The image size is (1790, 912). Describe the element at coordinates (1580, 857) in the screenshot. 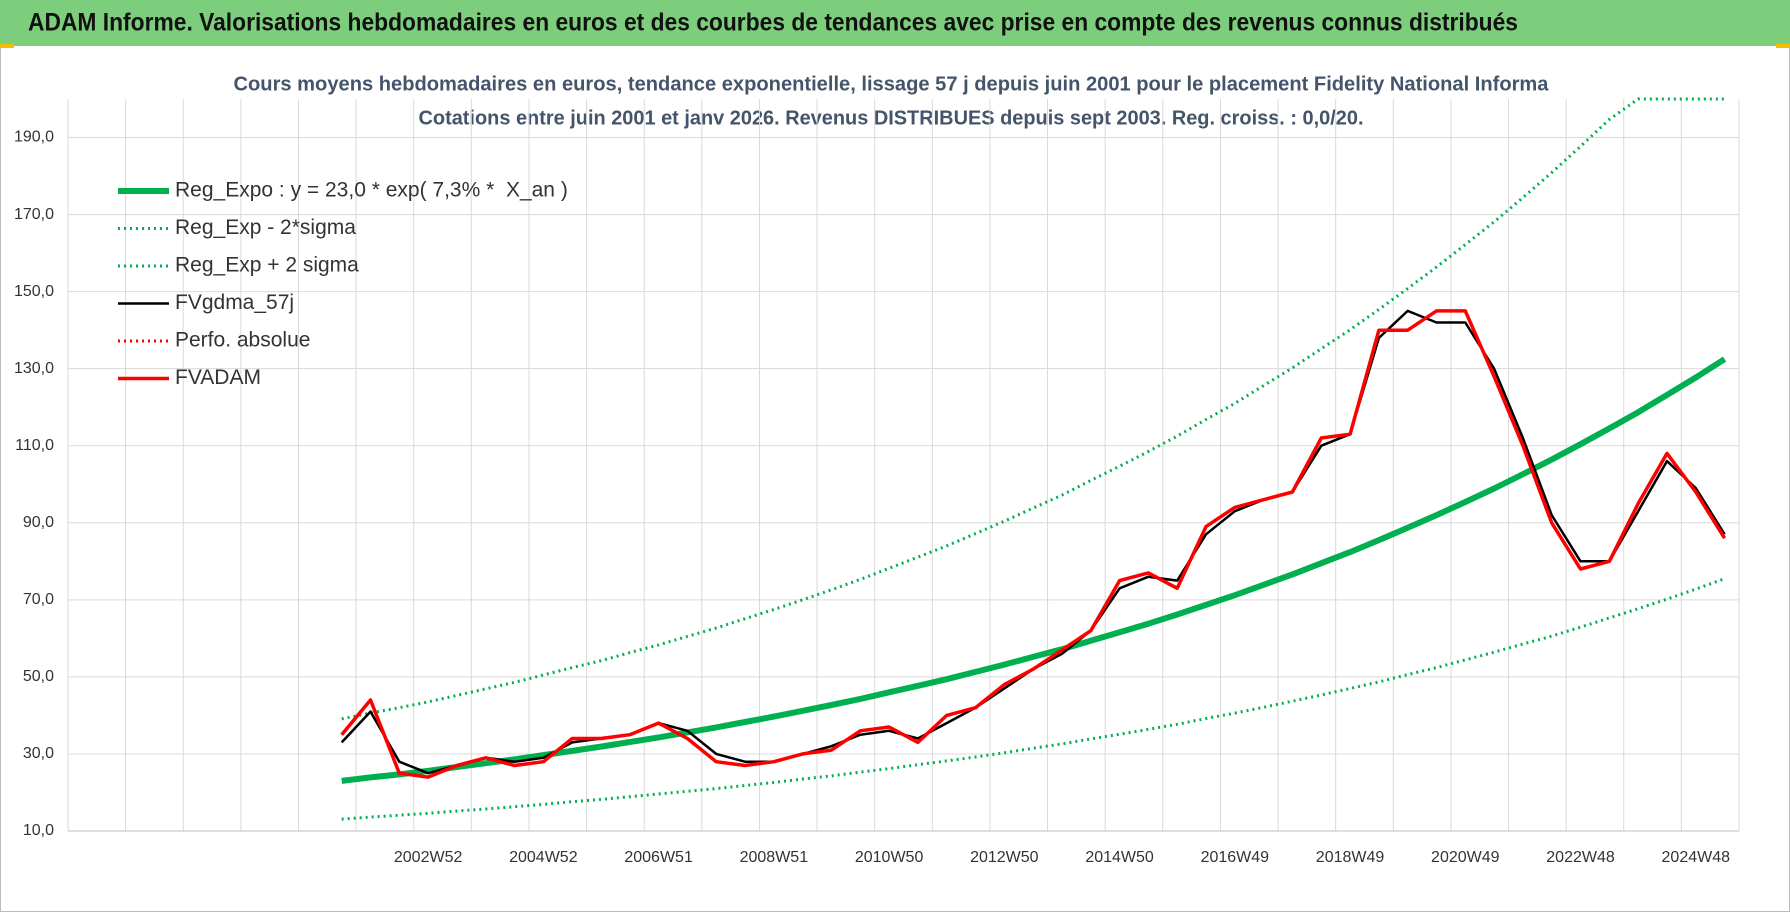

I see `x-tick-label: 2022W48` at that location.